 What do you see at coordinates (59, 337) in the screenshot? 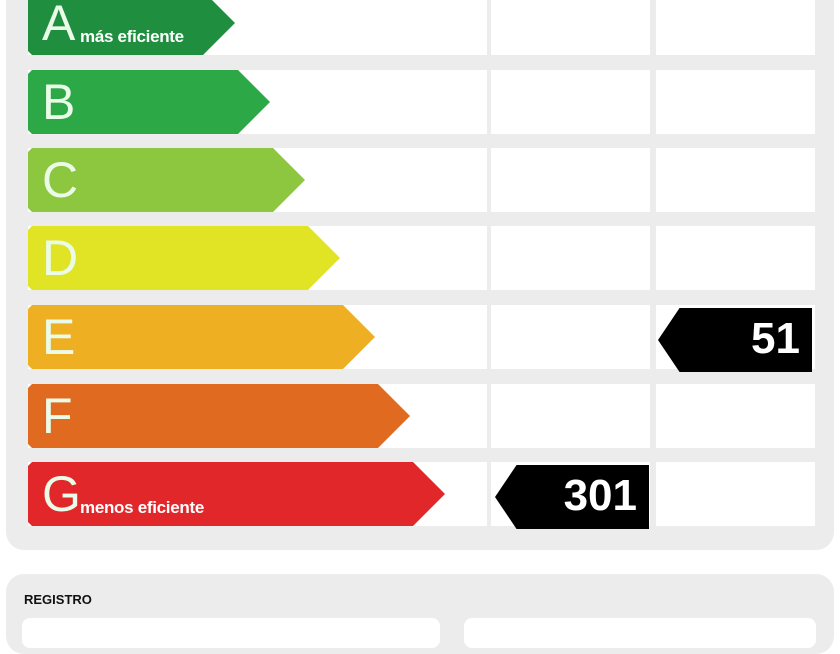
I see `class-letter: E` at bounding box center [59, 337].